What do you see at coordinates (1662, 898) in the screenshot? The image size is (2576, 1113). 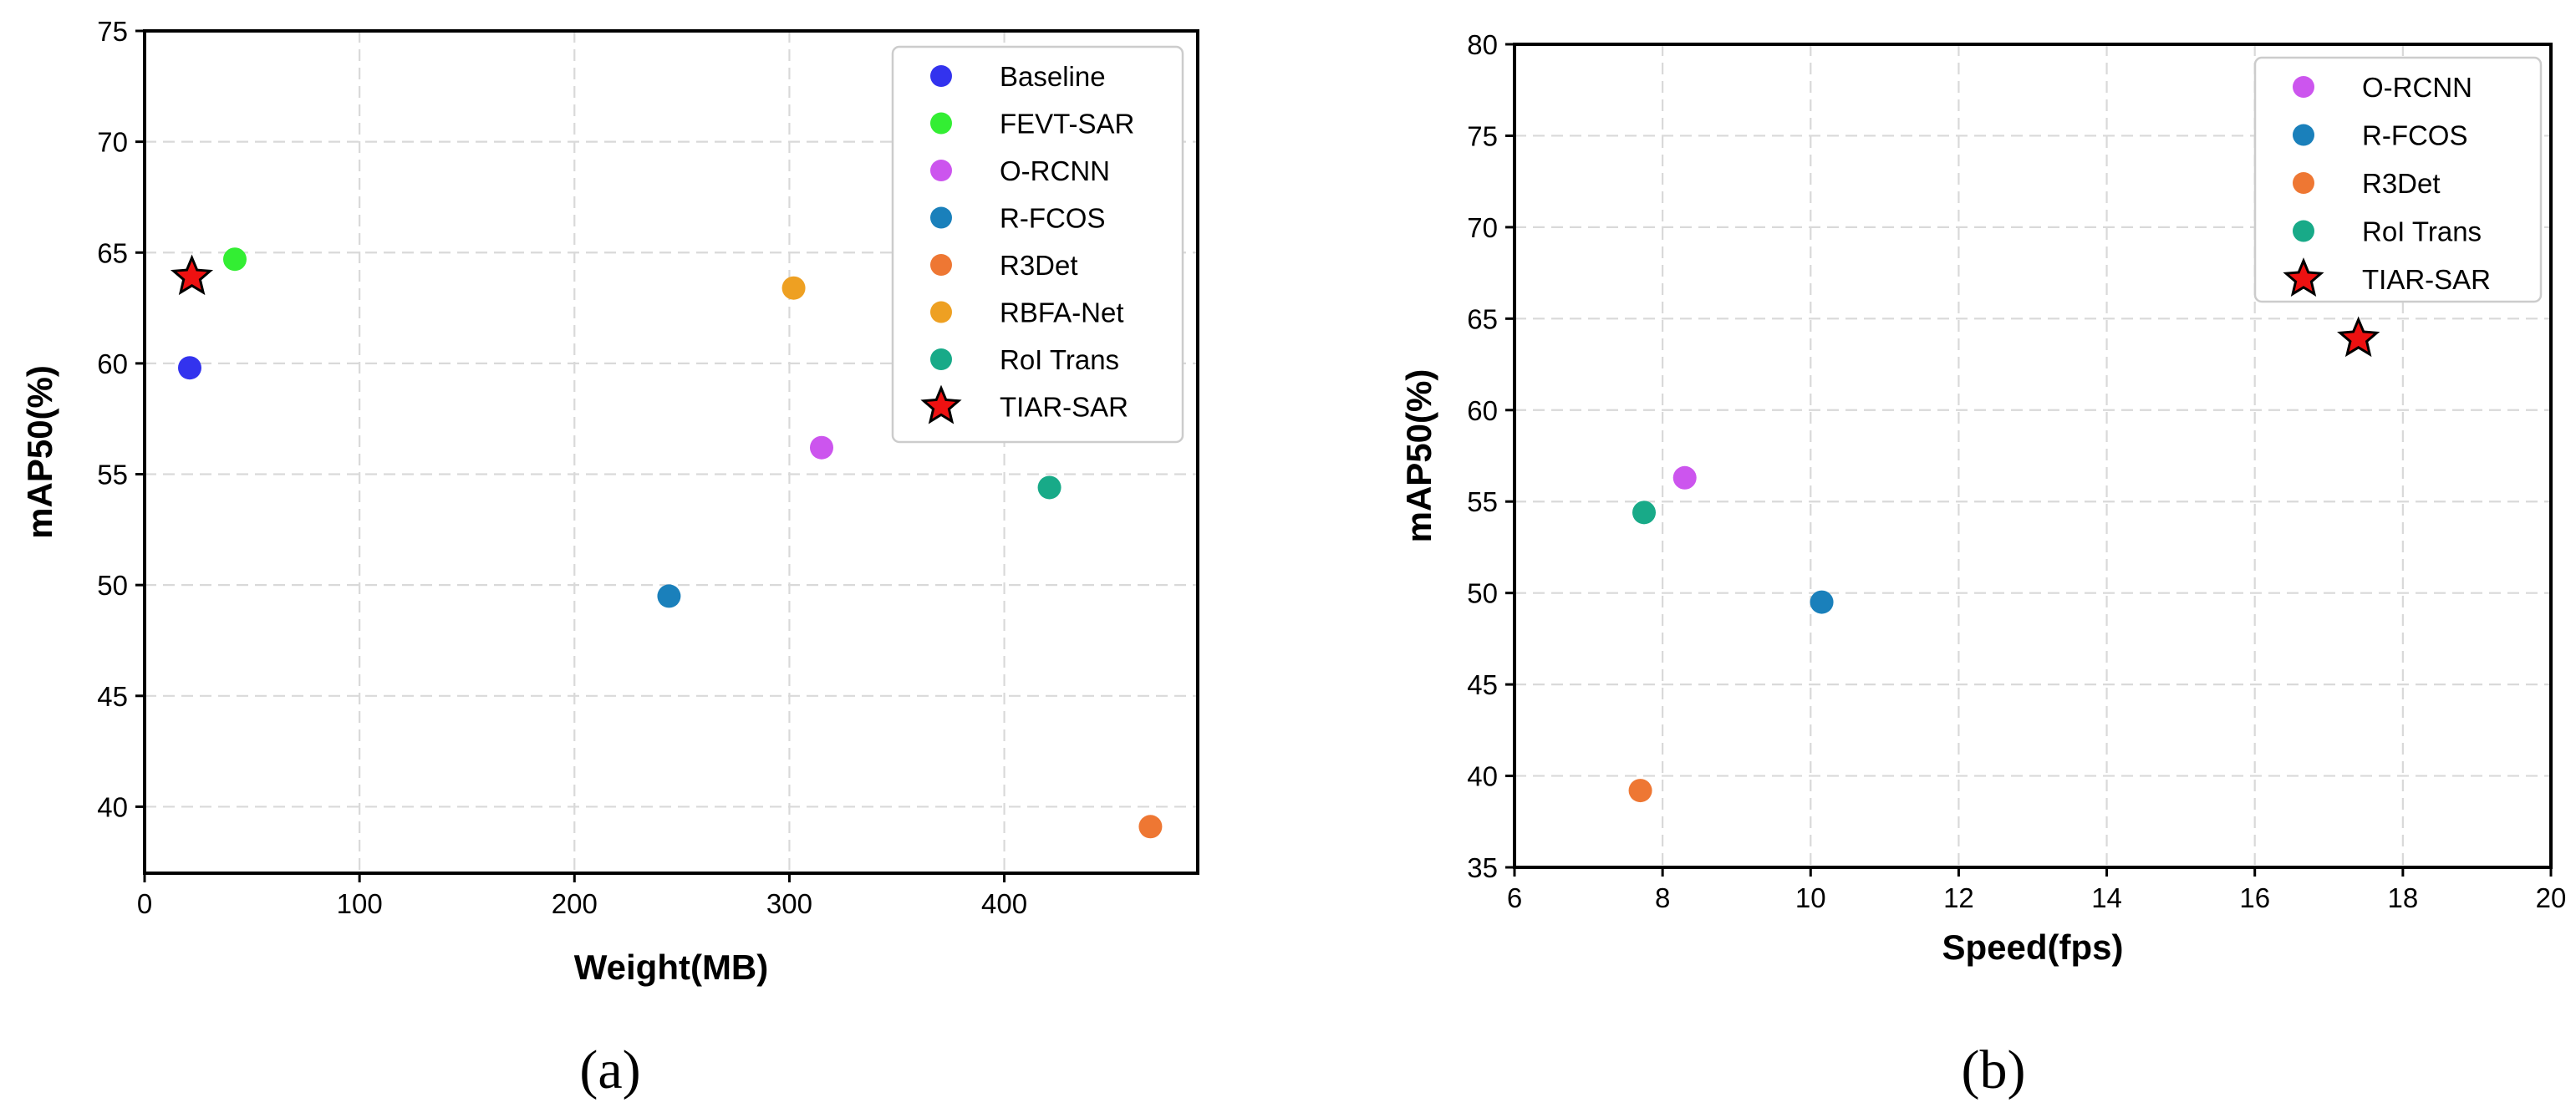 I see `x-tick-label: 8` at bounding box center [1662, 898].